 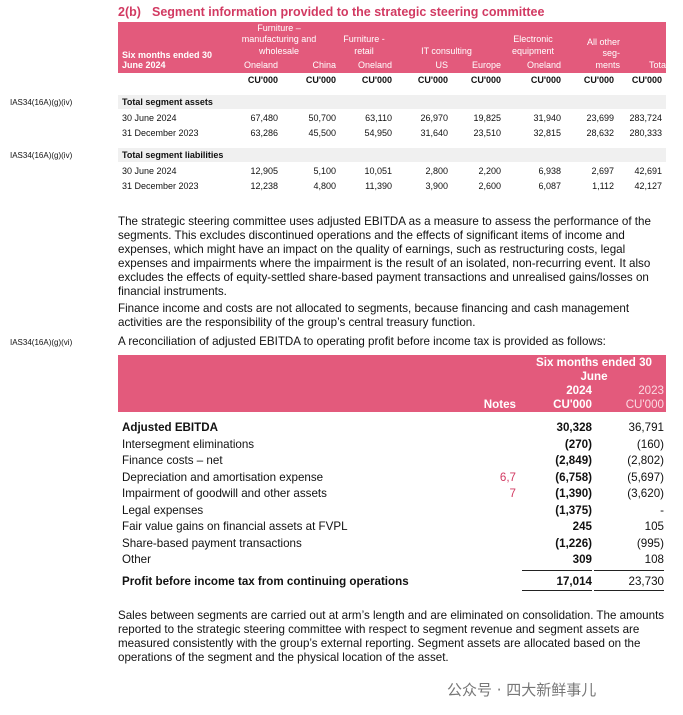 What do you see at coordinates (512, 493) in the screenshot?
I see `note-ref: 7` at bounding box center [512, 493].